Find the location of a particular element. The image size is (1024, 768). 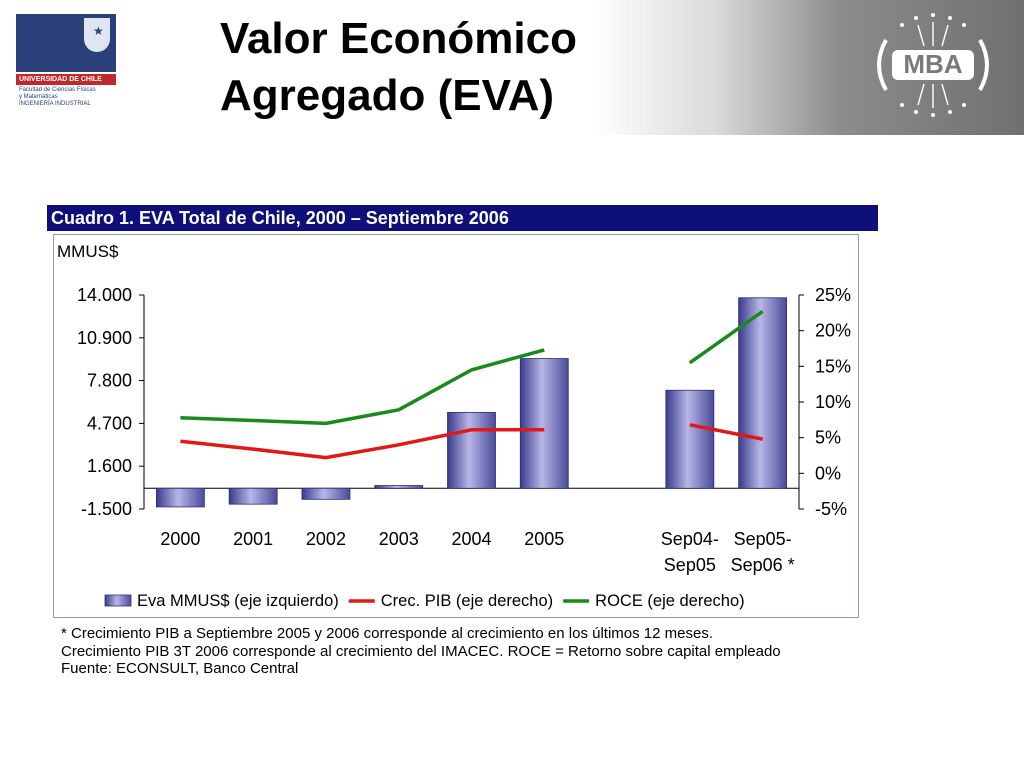

legend-label: Eva MMUS$ (eje izquierdo) is located at coordinates (238, 601).